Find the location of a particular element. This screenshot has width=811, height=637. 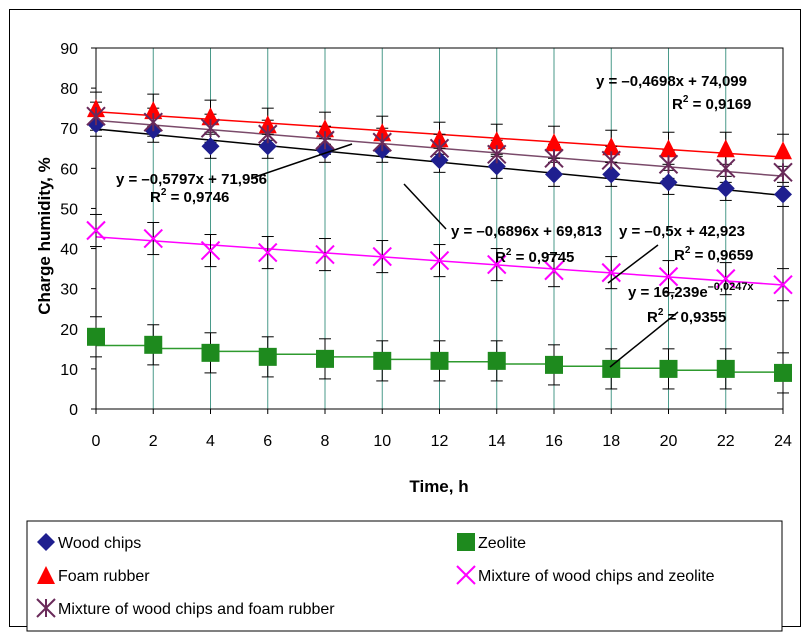

x-tick-label: 18 is located at coordinates (611, 441).